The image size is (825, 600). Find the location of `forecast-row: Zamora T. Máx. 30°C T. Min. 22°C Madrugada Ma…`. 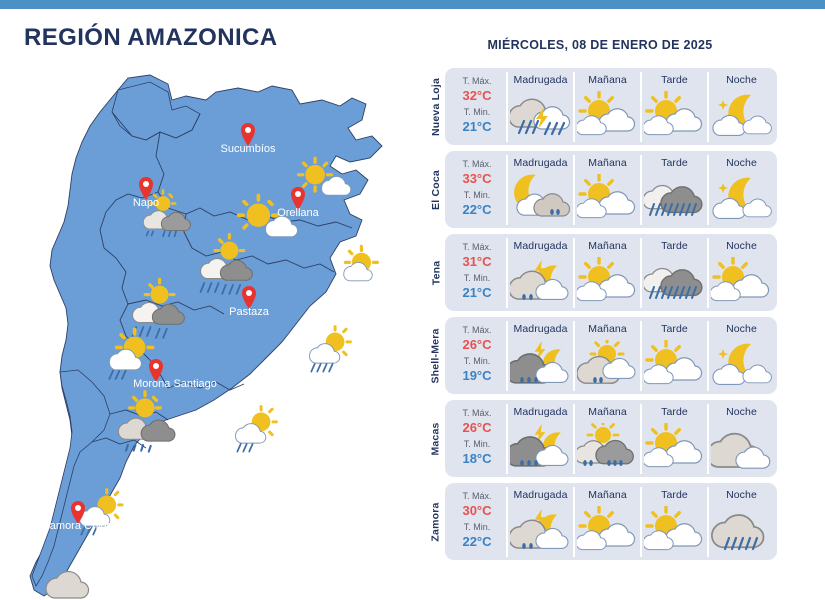

forecast-row: Zamora T. Máx. 30°C T. Min. 22°C Madrugada Ma… is located at coordinates (602, 521).